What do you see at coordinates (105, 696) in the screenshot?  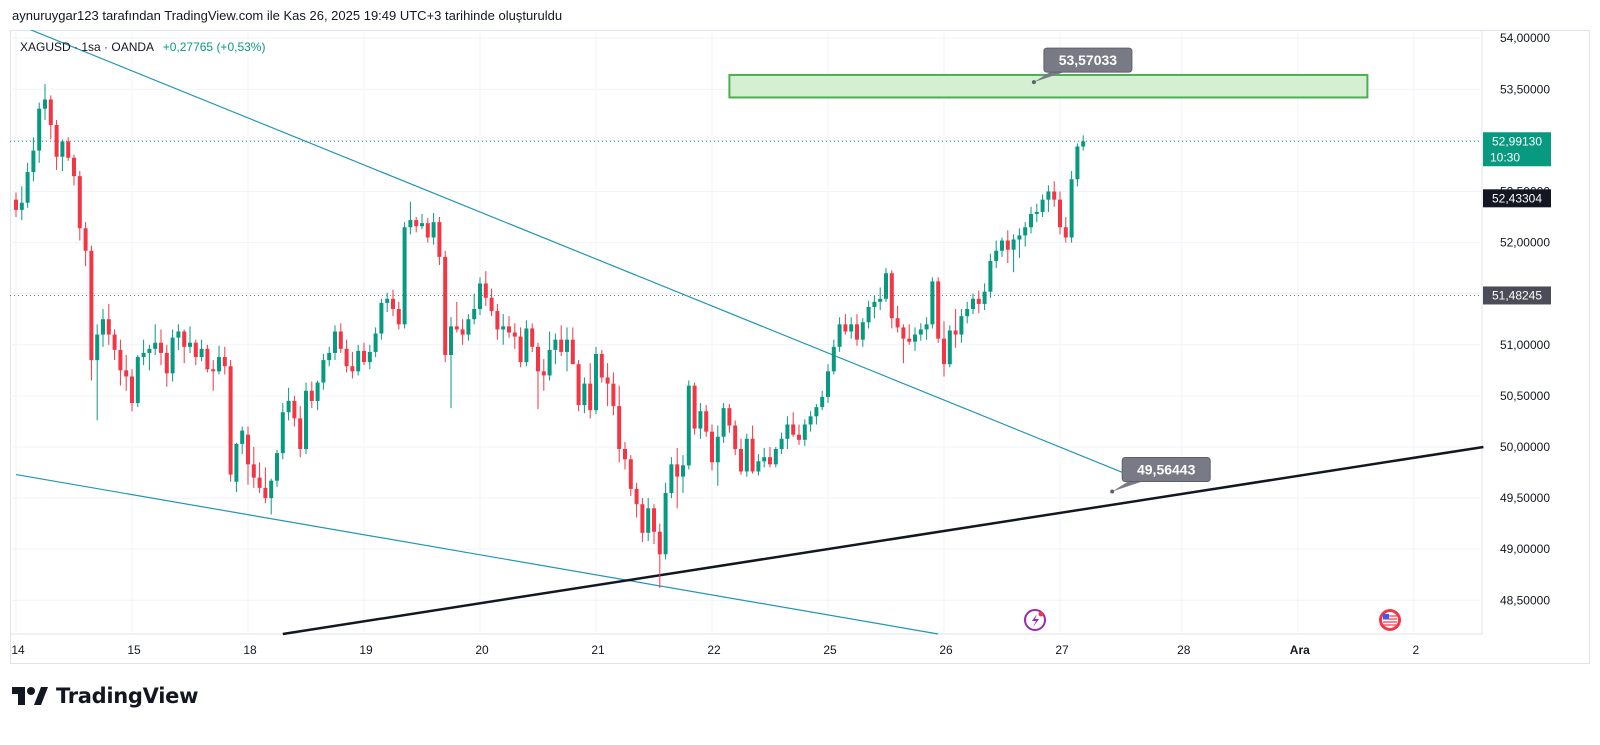 I see `tradingview-logo: TradingView` at bounding box center [105, 696].